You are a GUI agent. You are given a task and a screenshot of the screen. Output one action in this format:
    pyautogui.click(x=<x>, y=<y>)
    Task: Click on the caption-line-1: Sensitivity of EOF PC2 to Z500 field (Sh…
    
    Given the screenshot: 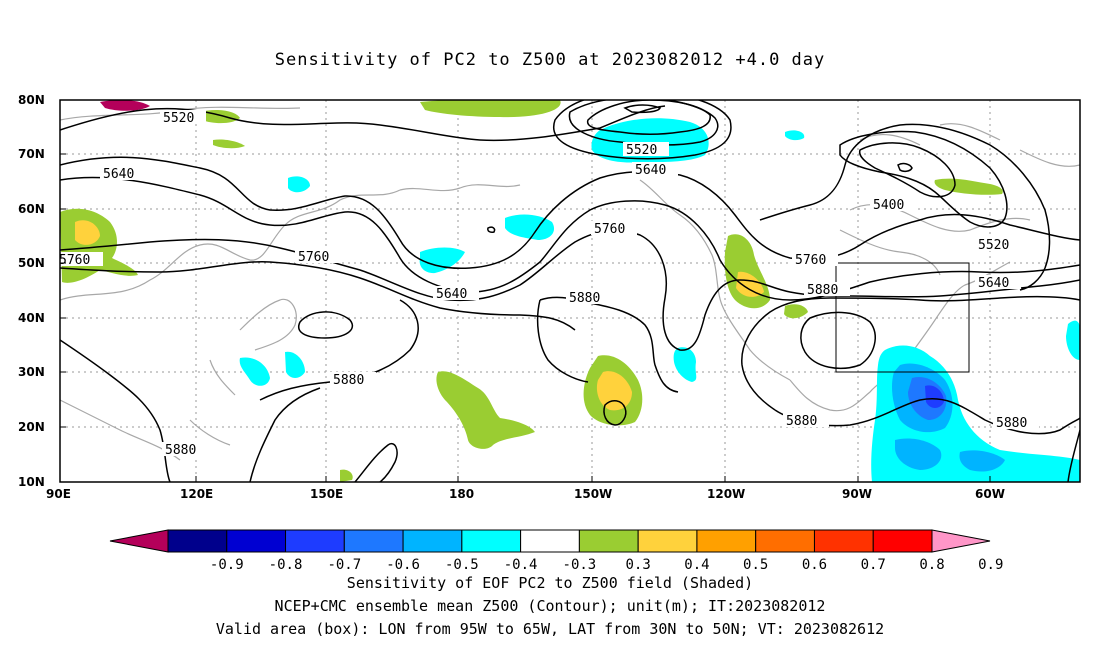 What is the action you would take?
    pyautogui.click(x=550, y=583)
    